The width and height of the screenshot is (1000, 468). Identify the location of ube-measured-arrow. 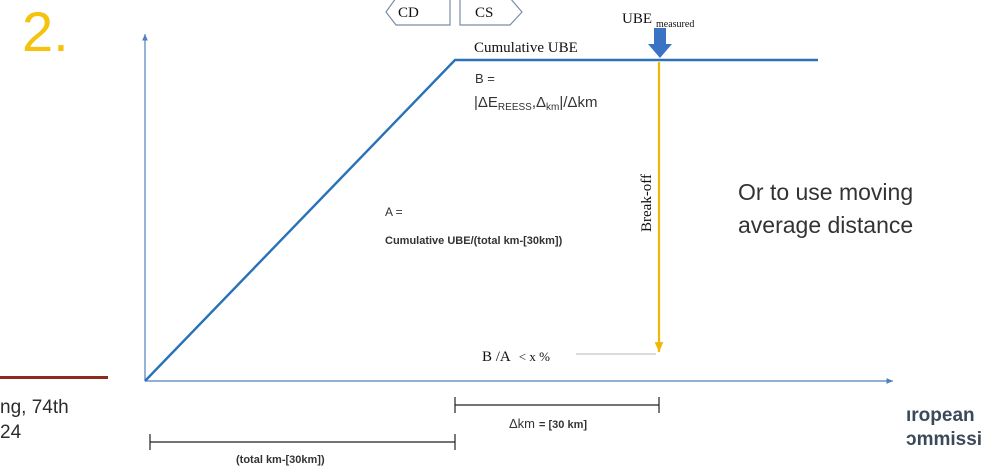
(660, 43).